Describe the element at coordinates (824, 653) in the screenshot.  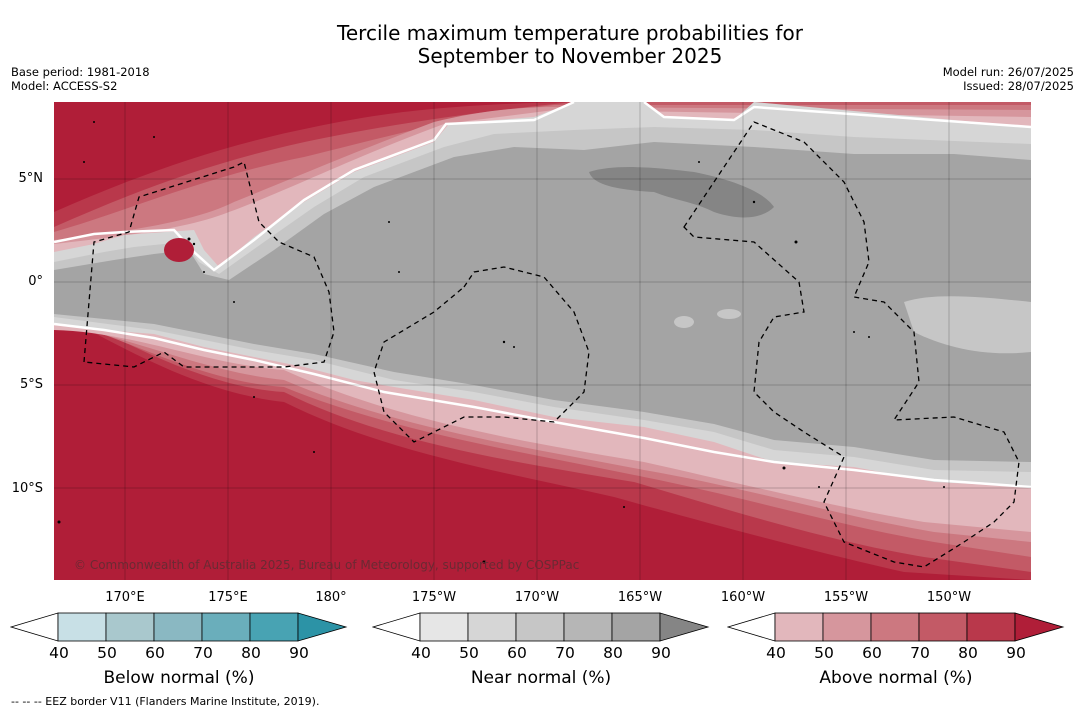
I see `cb-above-tick-50: 50` at that location.